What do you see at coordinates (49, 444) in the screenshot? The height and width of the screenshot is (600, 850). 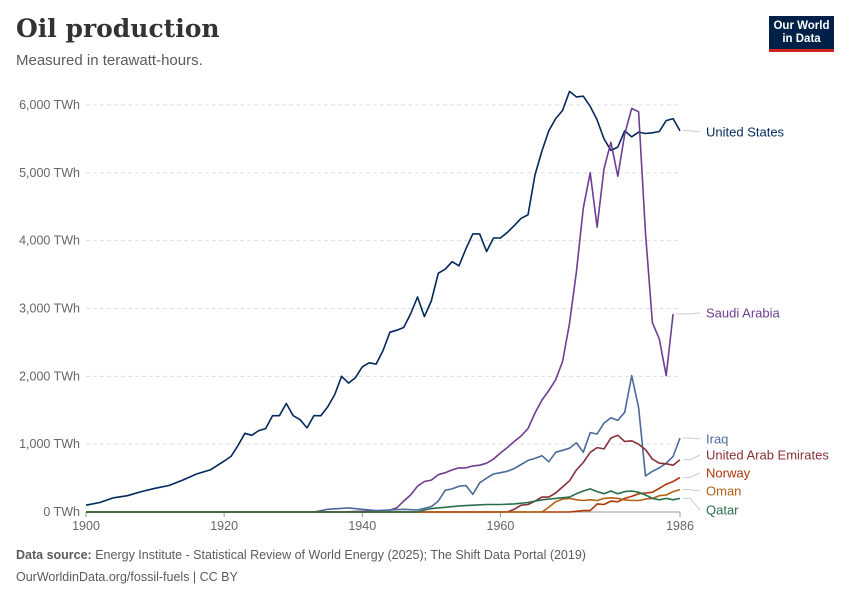 I see `y-tick-label: 1,000 TWh` at bounding box center [49, 444].